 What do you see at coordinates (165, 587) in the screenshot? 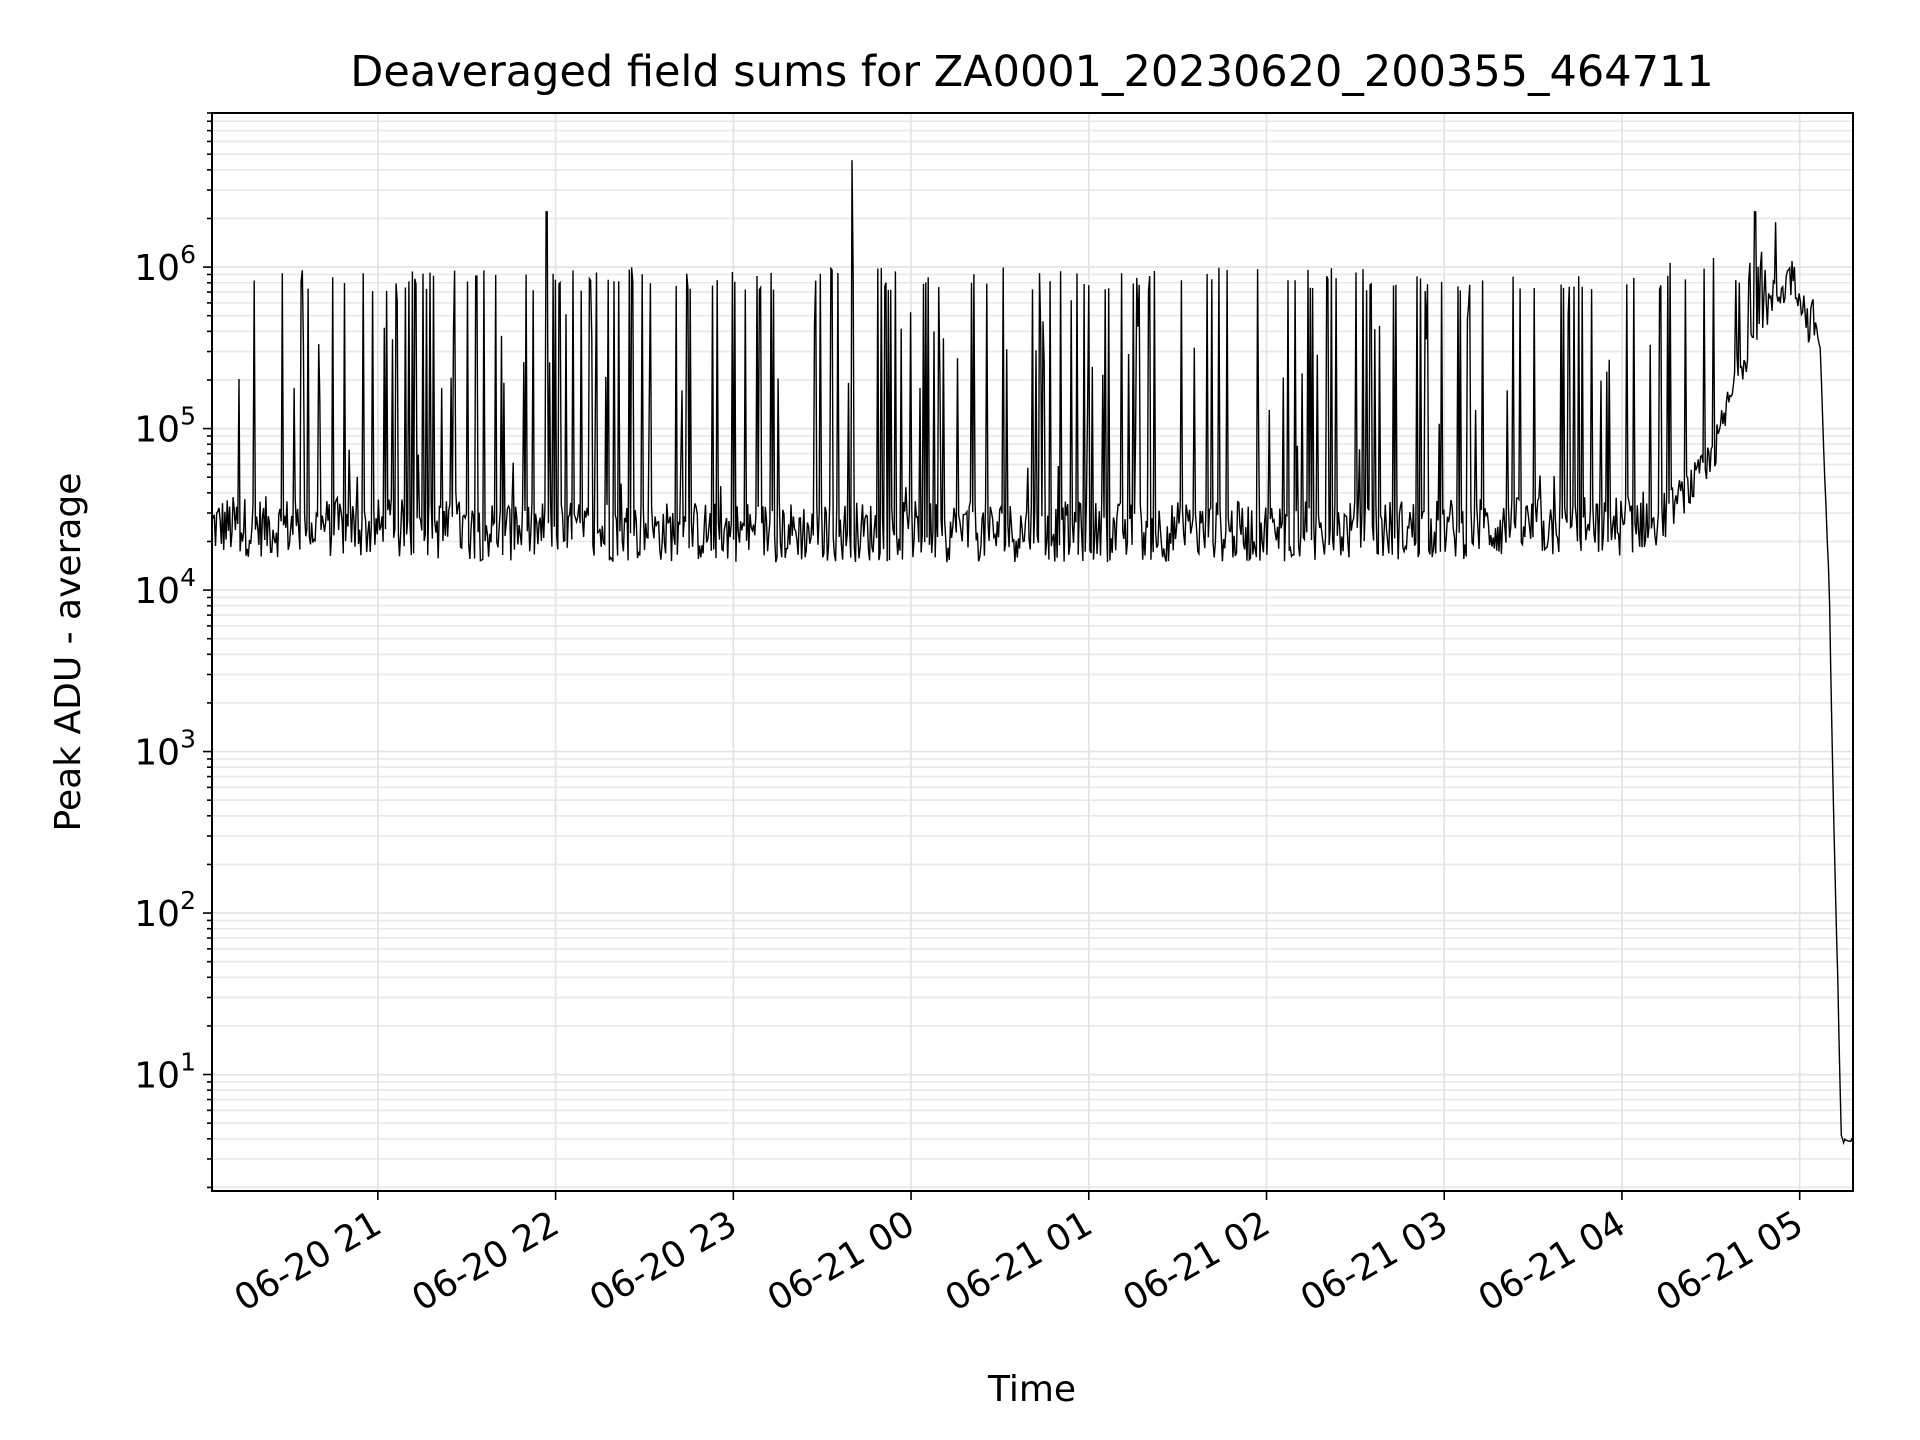
I see `y-tick-label: 10⁴` at bounding box center [165, 587].